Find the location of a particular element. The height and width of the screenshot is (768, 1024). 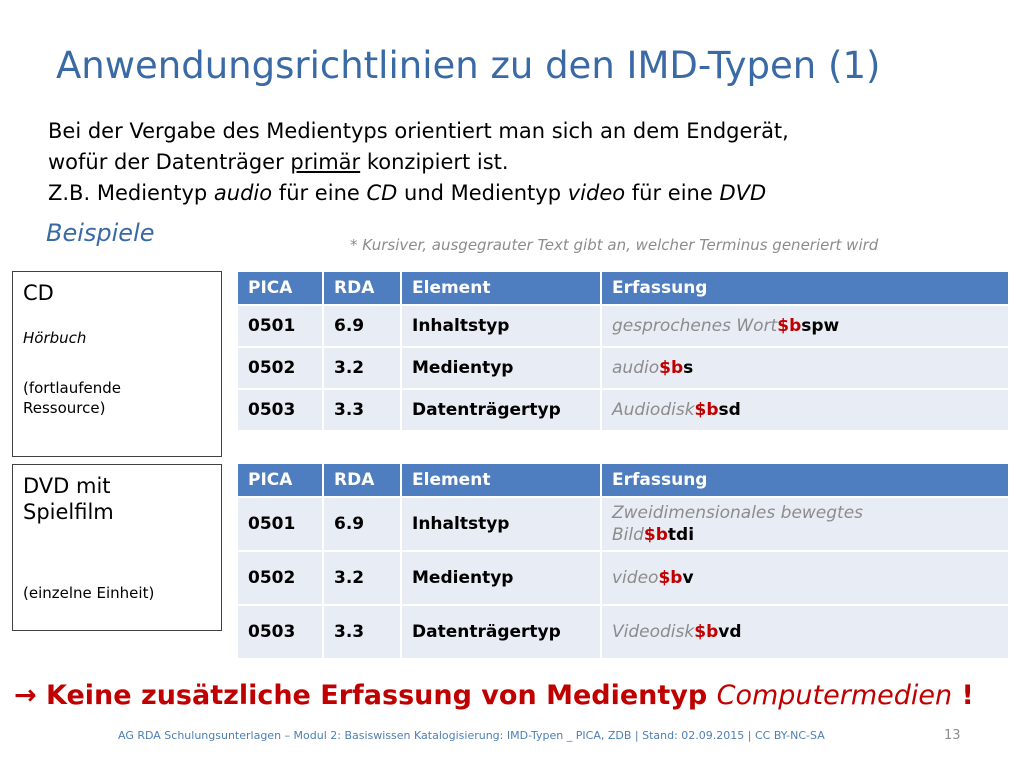

code-value: spw is located at coordinates (820, 326).